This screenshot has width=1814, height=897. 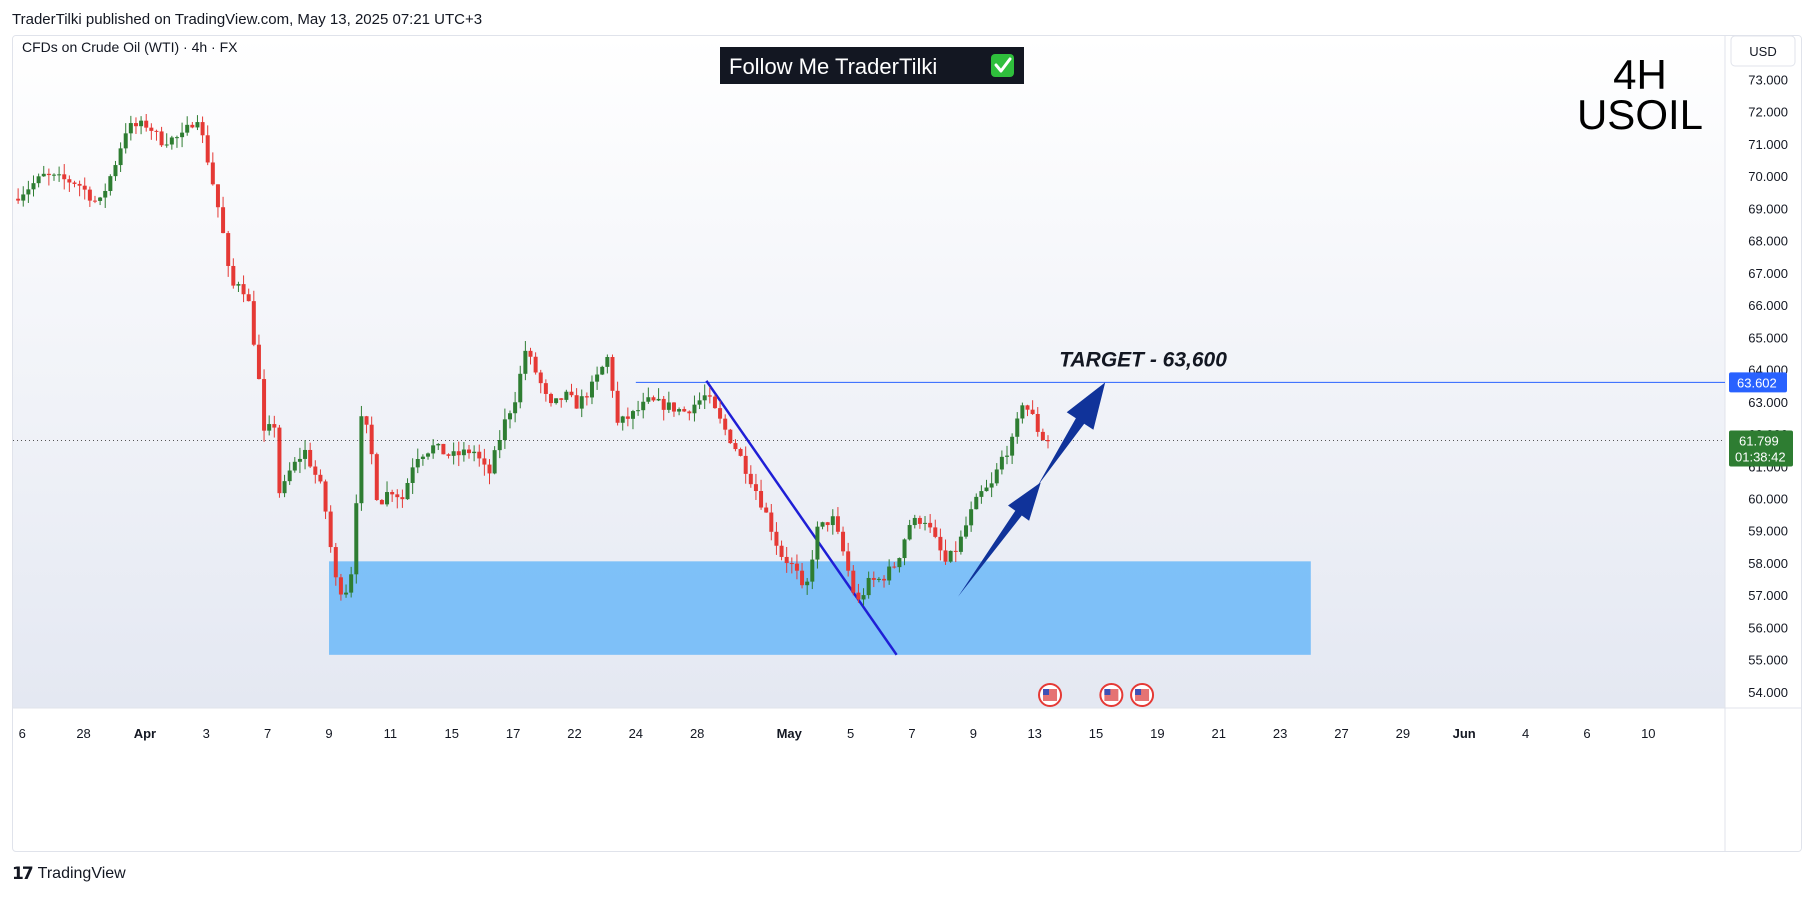 What do you see at coordinates (1464, 733) in the screenshot?
I see `x-tick-label: Jun` at bounding box center [1464, 733].